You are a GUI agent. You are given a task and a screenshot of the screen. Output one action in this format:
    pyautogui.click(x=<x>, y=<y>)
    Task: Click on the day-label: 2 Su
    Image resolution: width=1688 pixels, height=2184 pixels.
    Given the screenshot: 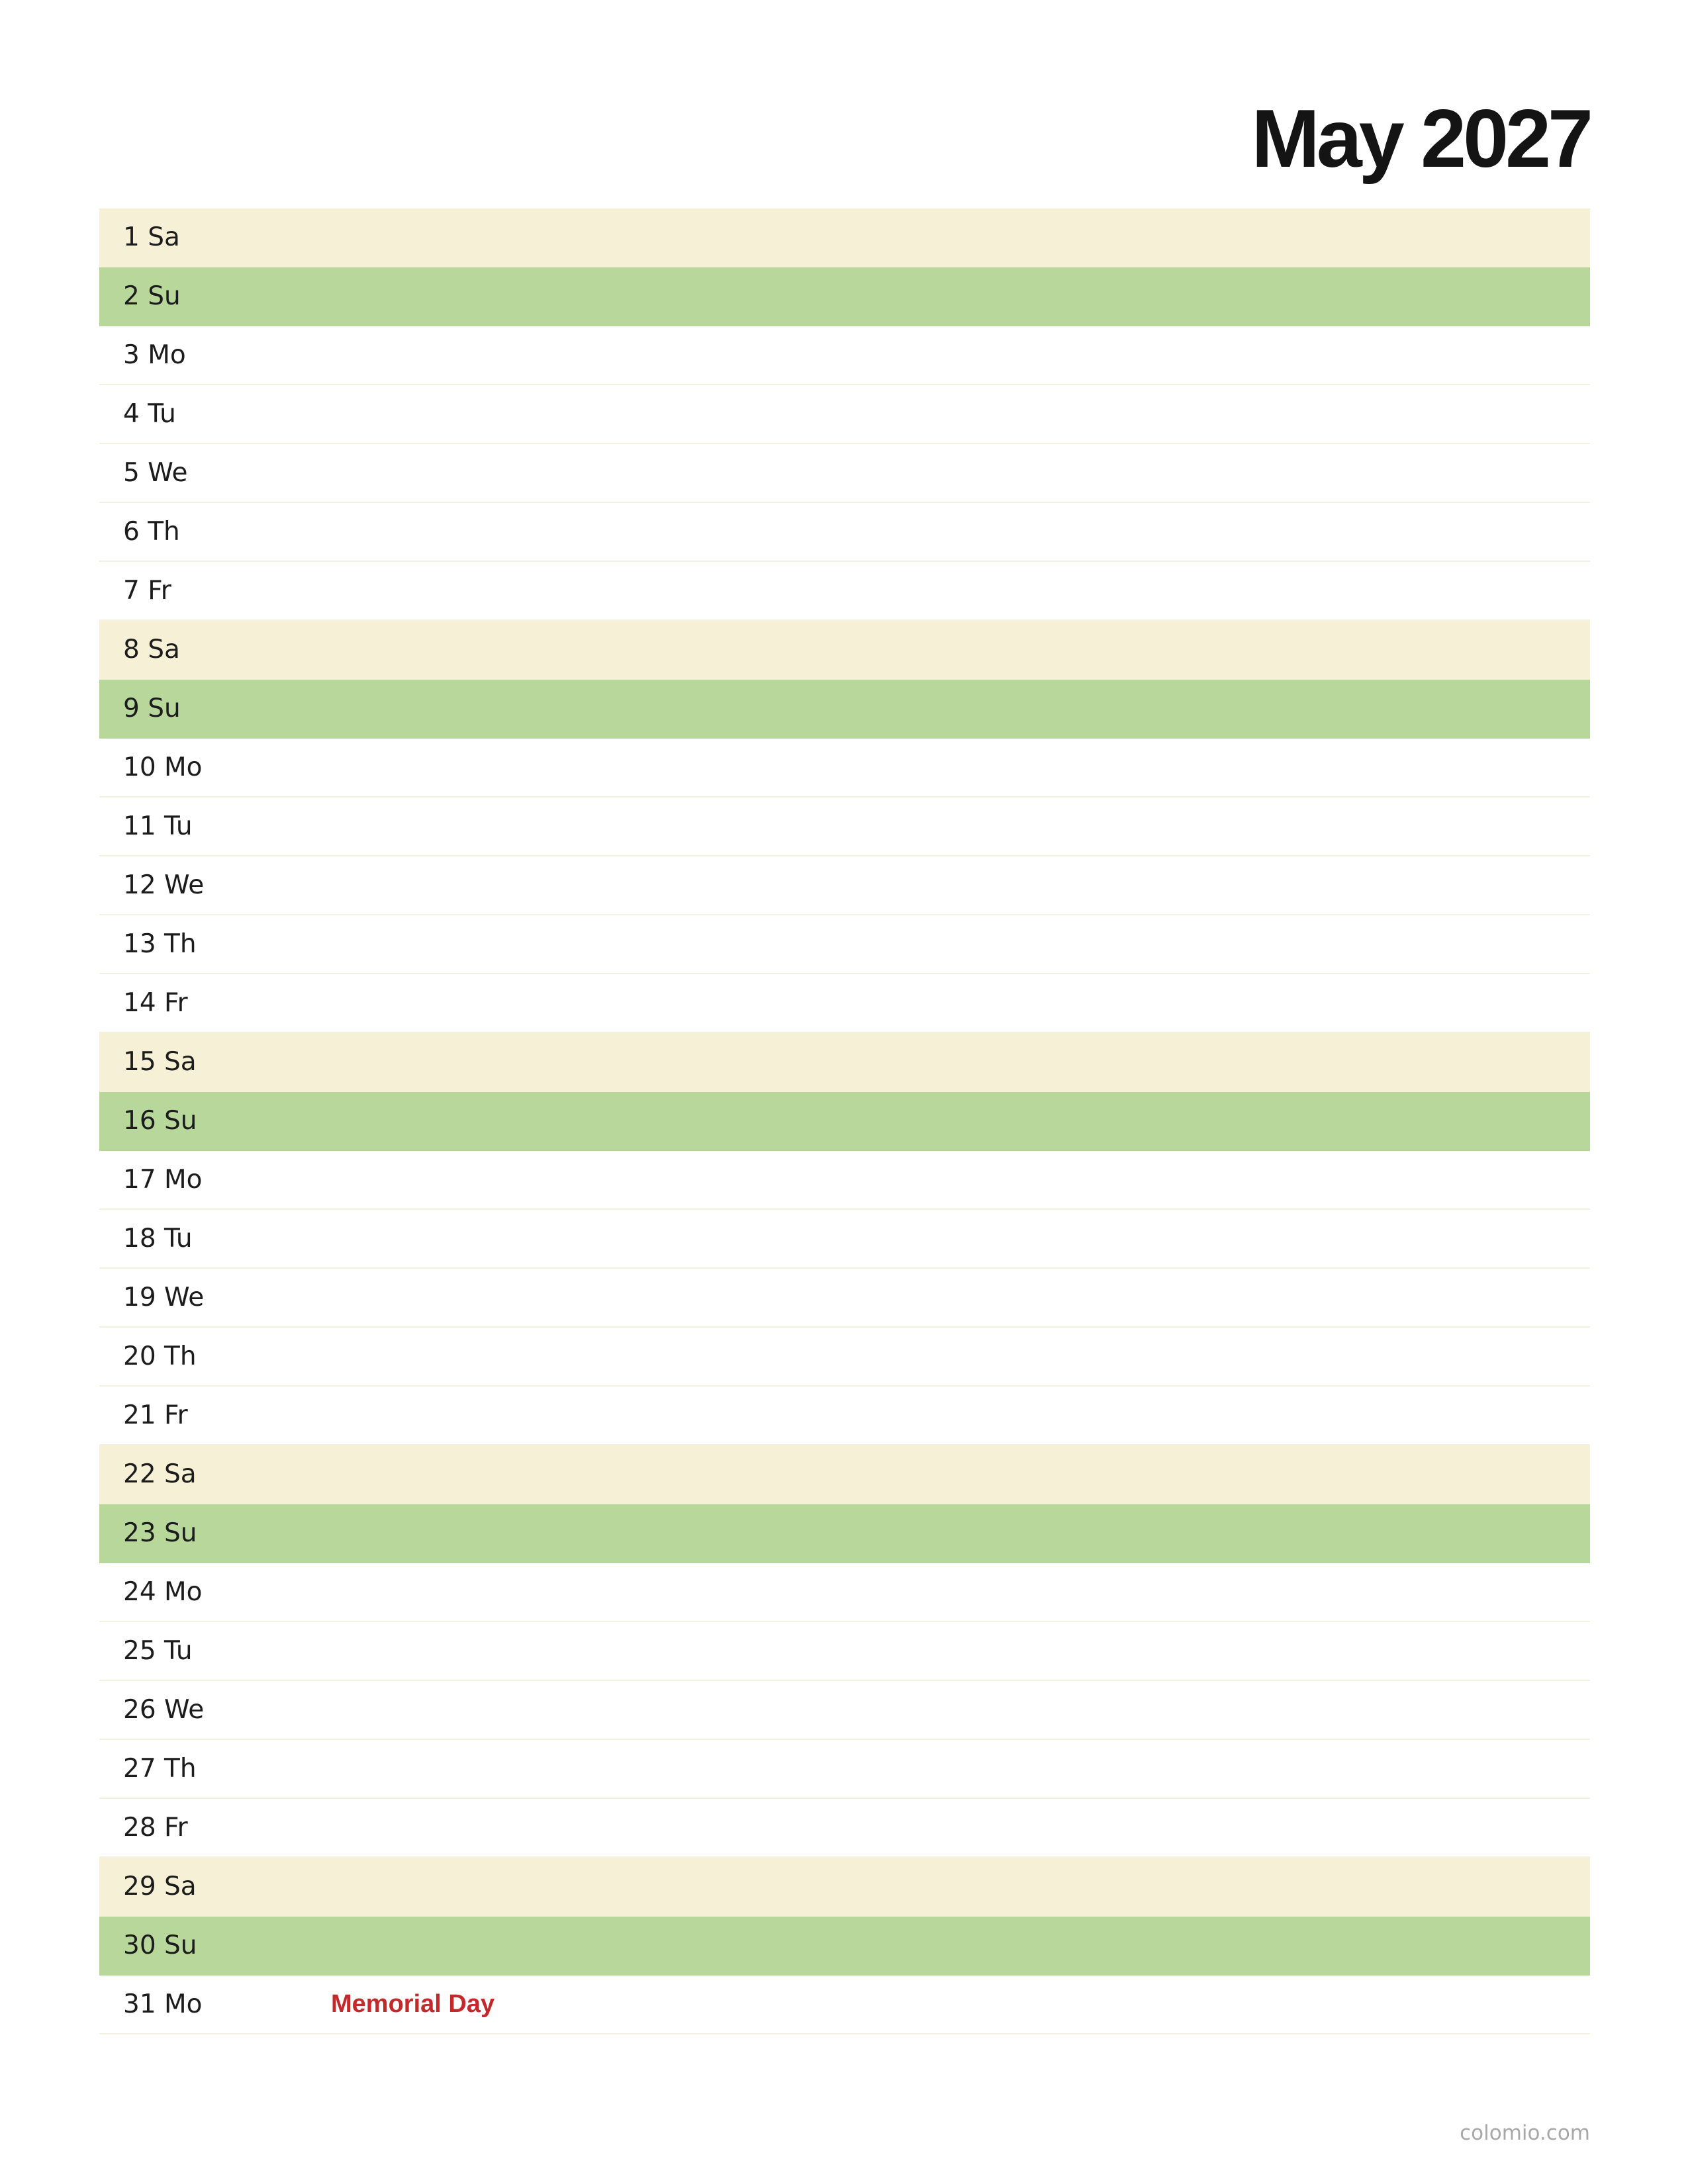 What is the action you would take?
    pyautogui.click(x=152, y=296)
    